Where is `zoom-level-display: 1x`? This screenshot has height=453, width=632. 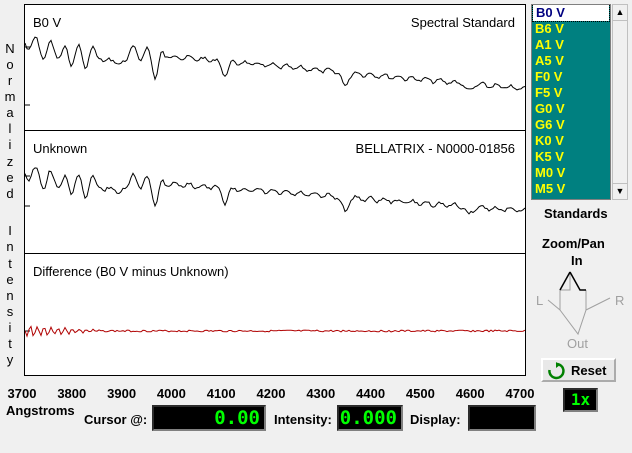
zoom-level-display: 1x is located at coordinates (580, 400).